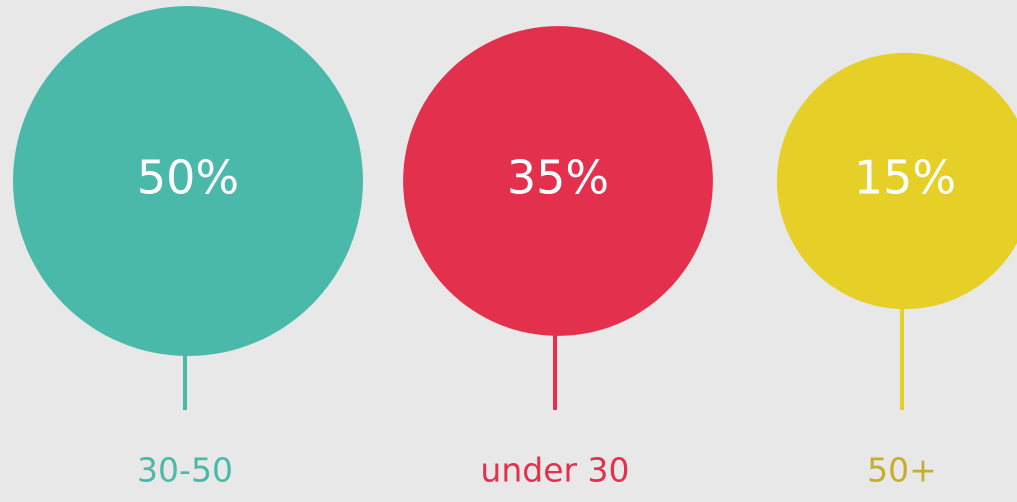 The image size is (1017, 502). What do you see at coordinates (188, 178) in the screenshot?
I see `value-label: 50%` at bounding box center [188, 178].